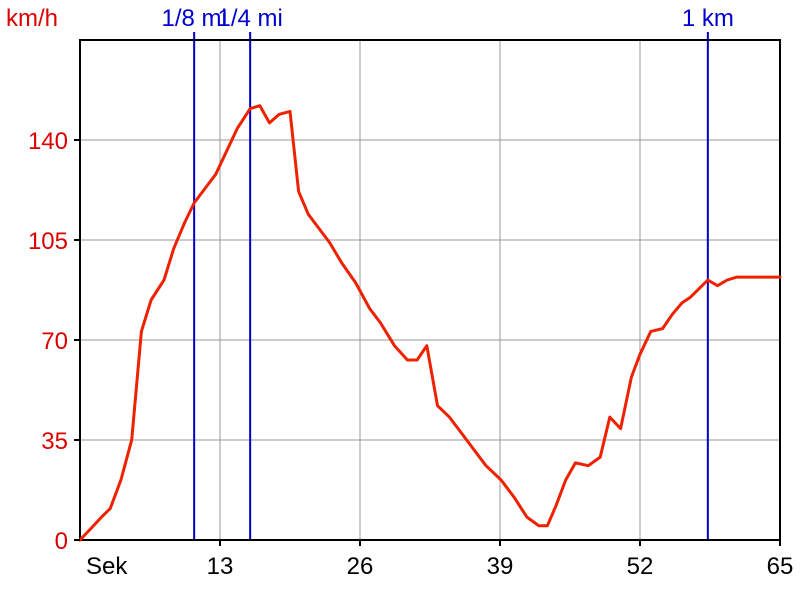 This screenshot has width=800, height=600. What do you see at coordinates (32, 18) in the screenshot?
I see `y-axis-unit-label: km/h` at bounding box center [32, 18].